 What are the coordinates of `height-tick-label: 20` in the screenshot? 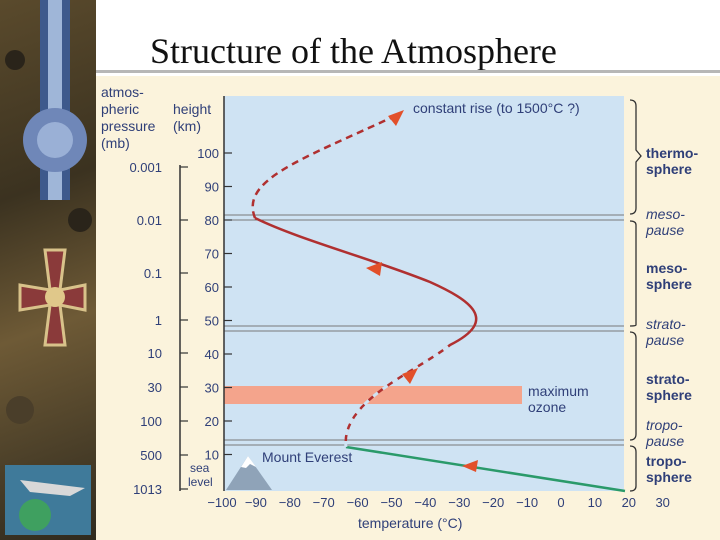 It's located at (212, 421).